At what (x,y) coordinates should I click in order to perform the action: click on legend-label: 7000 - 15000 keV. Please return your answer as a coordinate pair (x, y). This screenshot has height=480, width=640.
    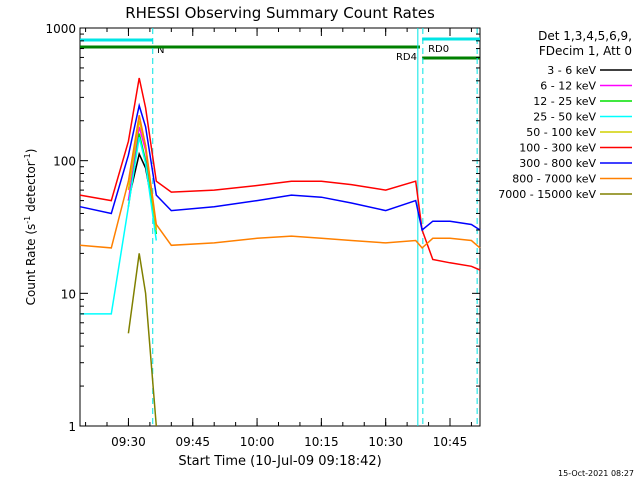
    Looking at the image, I should click on (547, 194).